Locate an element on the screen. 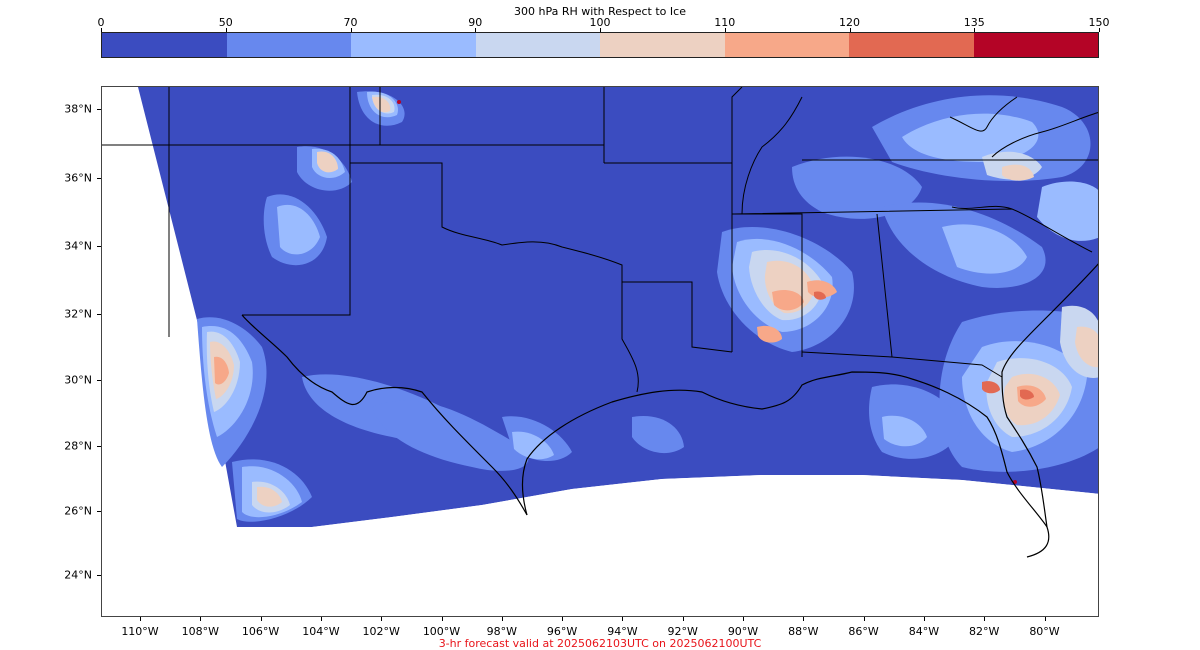 The width and height of the screenshot is (1200, 650). colorbar-tick-label: 50 is located at coordinates (225, 22).